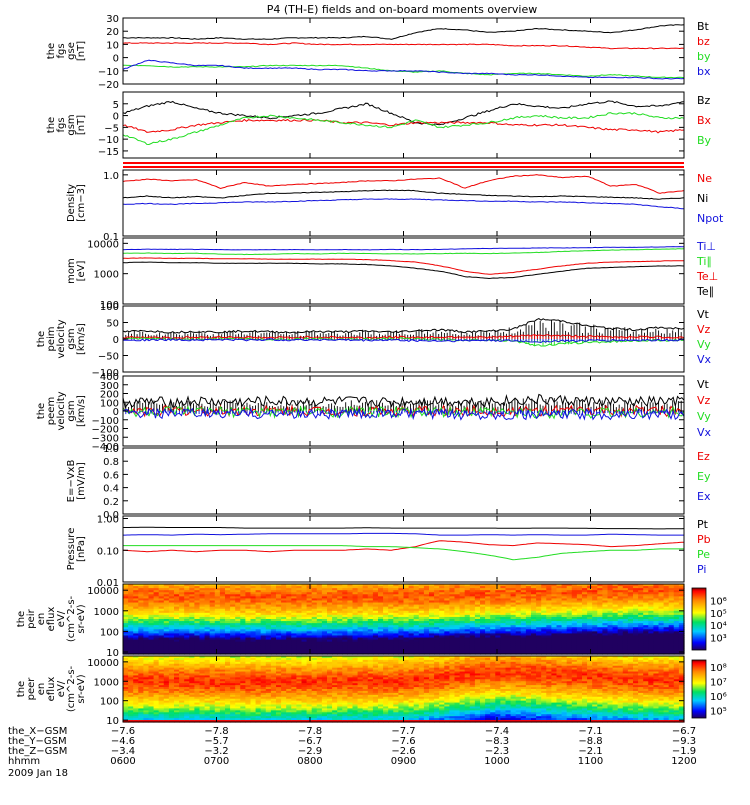 The height and width of the screenshot is (805, 750). Describe the element at coordinates (718, 626) in the screenshot. I see `colorbar-tick-label: 10⁴` at that location.